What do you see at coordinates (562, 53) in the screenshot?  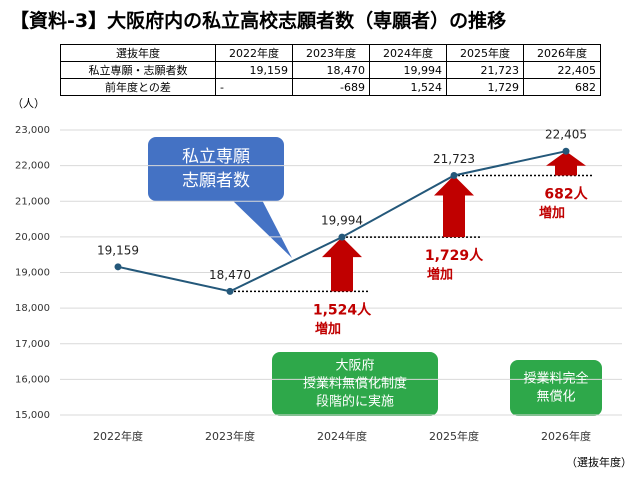 I see `table-cell: 2026年度` at bounding box center [562, 53].